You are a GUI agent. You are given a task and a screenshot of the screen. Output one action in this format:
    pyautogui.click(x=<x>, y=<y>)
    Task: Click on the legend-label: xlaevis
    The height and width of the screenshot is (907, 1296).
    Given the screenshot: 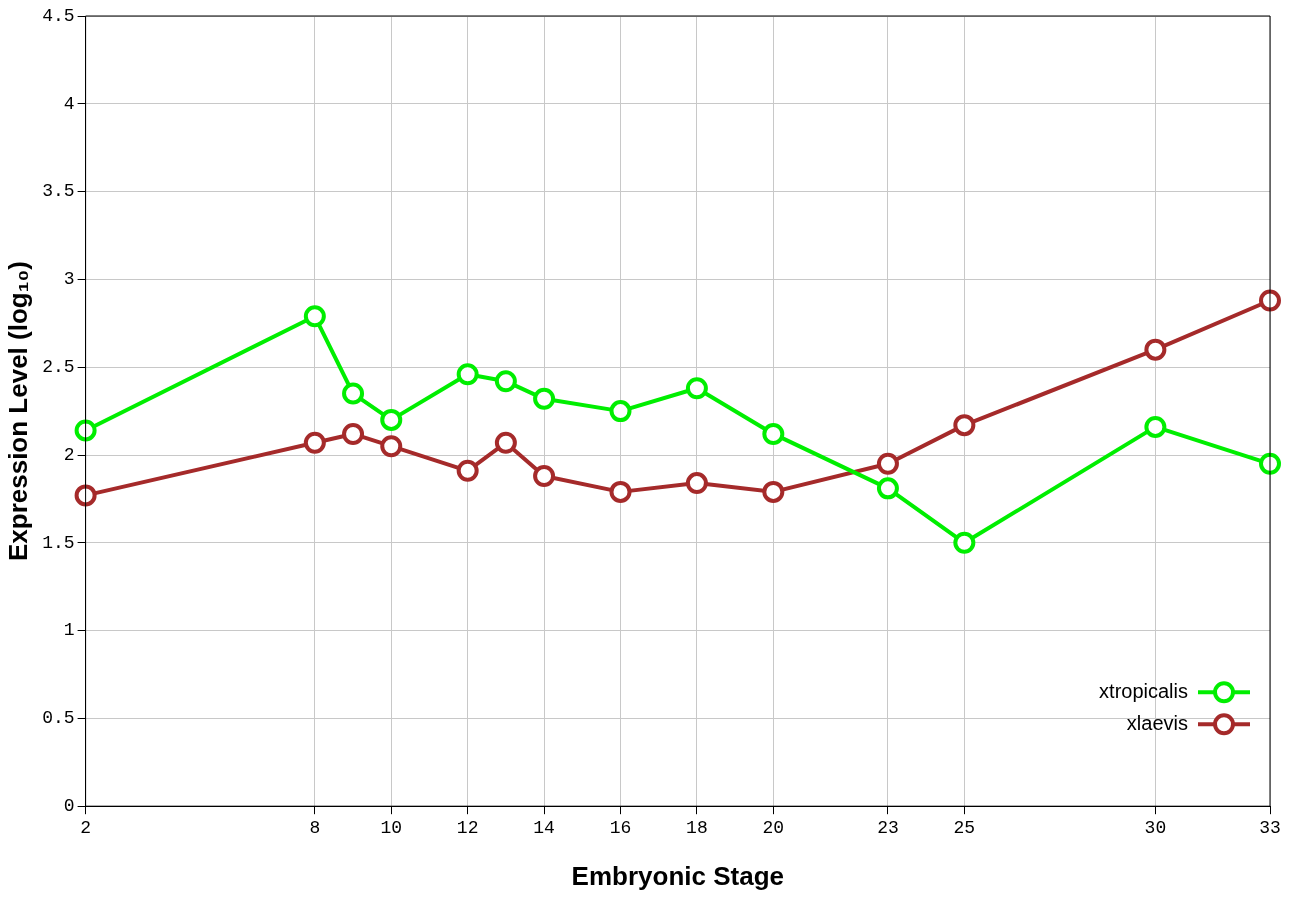 What is the action you would take?
    pyautogui.click(x=1157, y=722)
    